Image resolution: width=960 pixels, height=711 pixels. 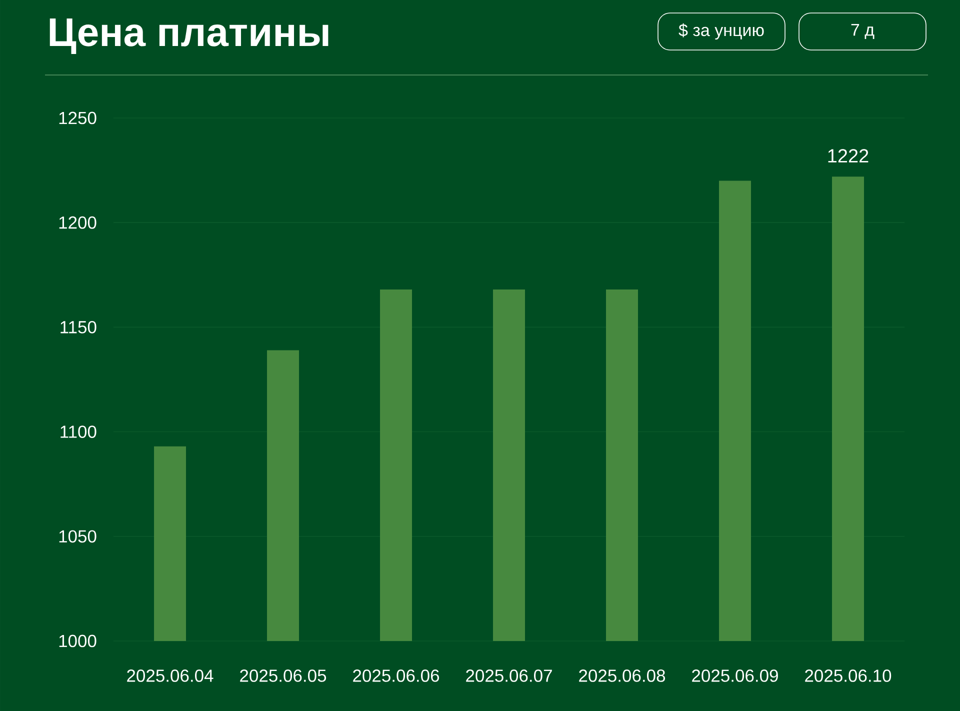 What do you see at coordinates (721, 31) in the screenshot?
I see `text: $ за унцию` at bounding box center [721, 31].